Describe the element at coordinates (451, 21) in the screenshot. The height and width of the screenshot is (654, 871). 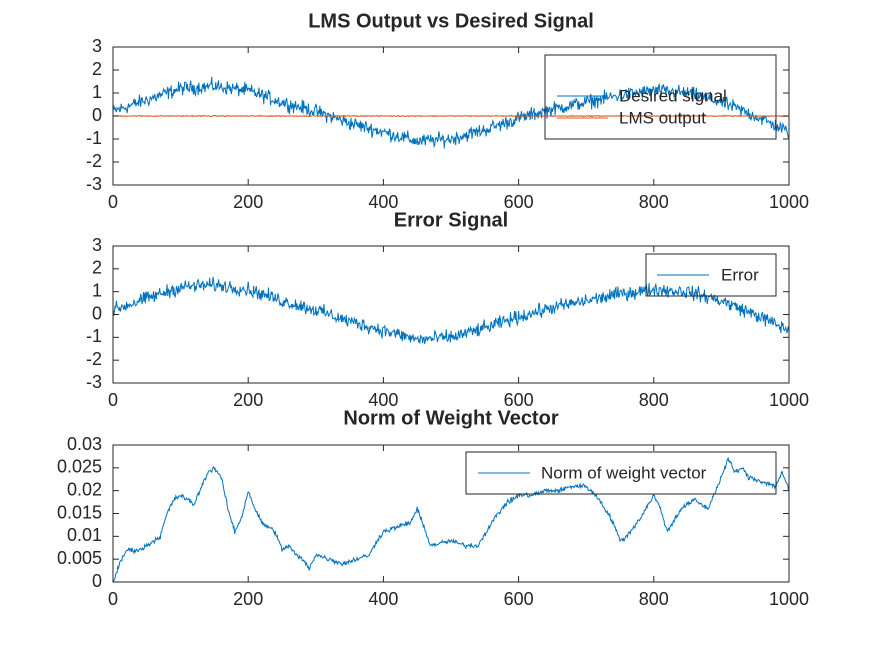
I see `chart-title: LMS Output vs Desired Signal` at that location.